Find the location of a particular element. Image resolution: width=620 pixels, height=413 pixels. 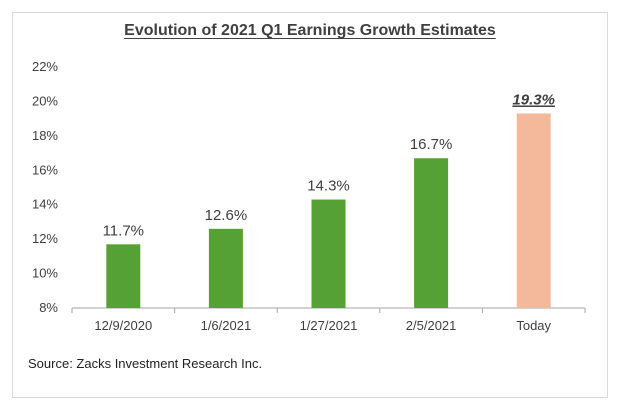

x-tick-label: 1/6/2021 is located at coordinates (226, 325).